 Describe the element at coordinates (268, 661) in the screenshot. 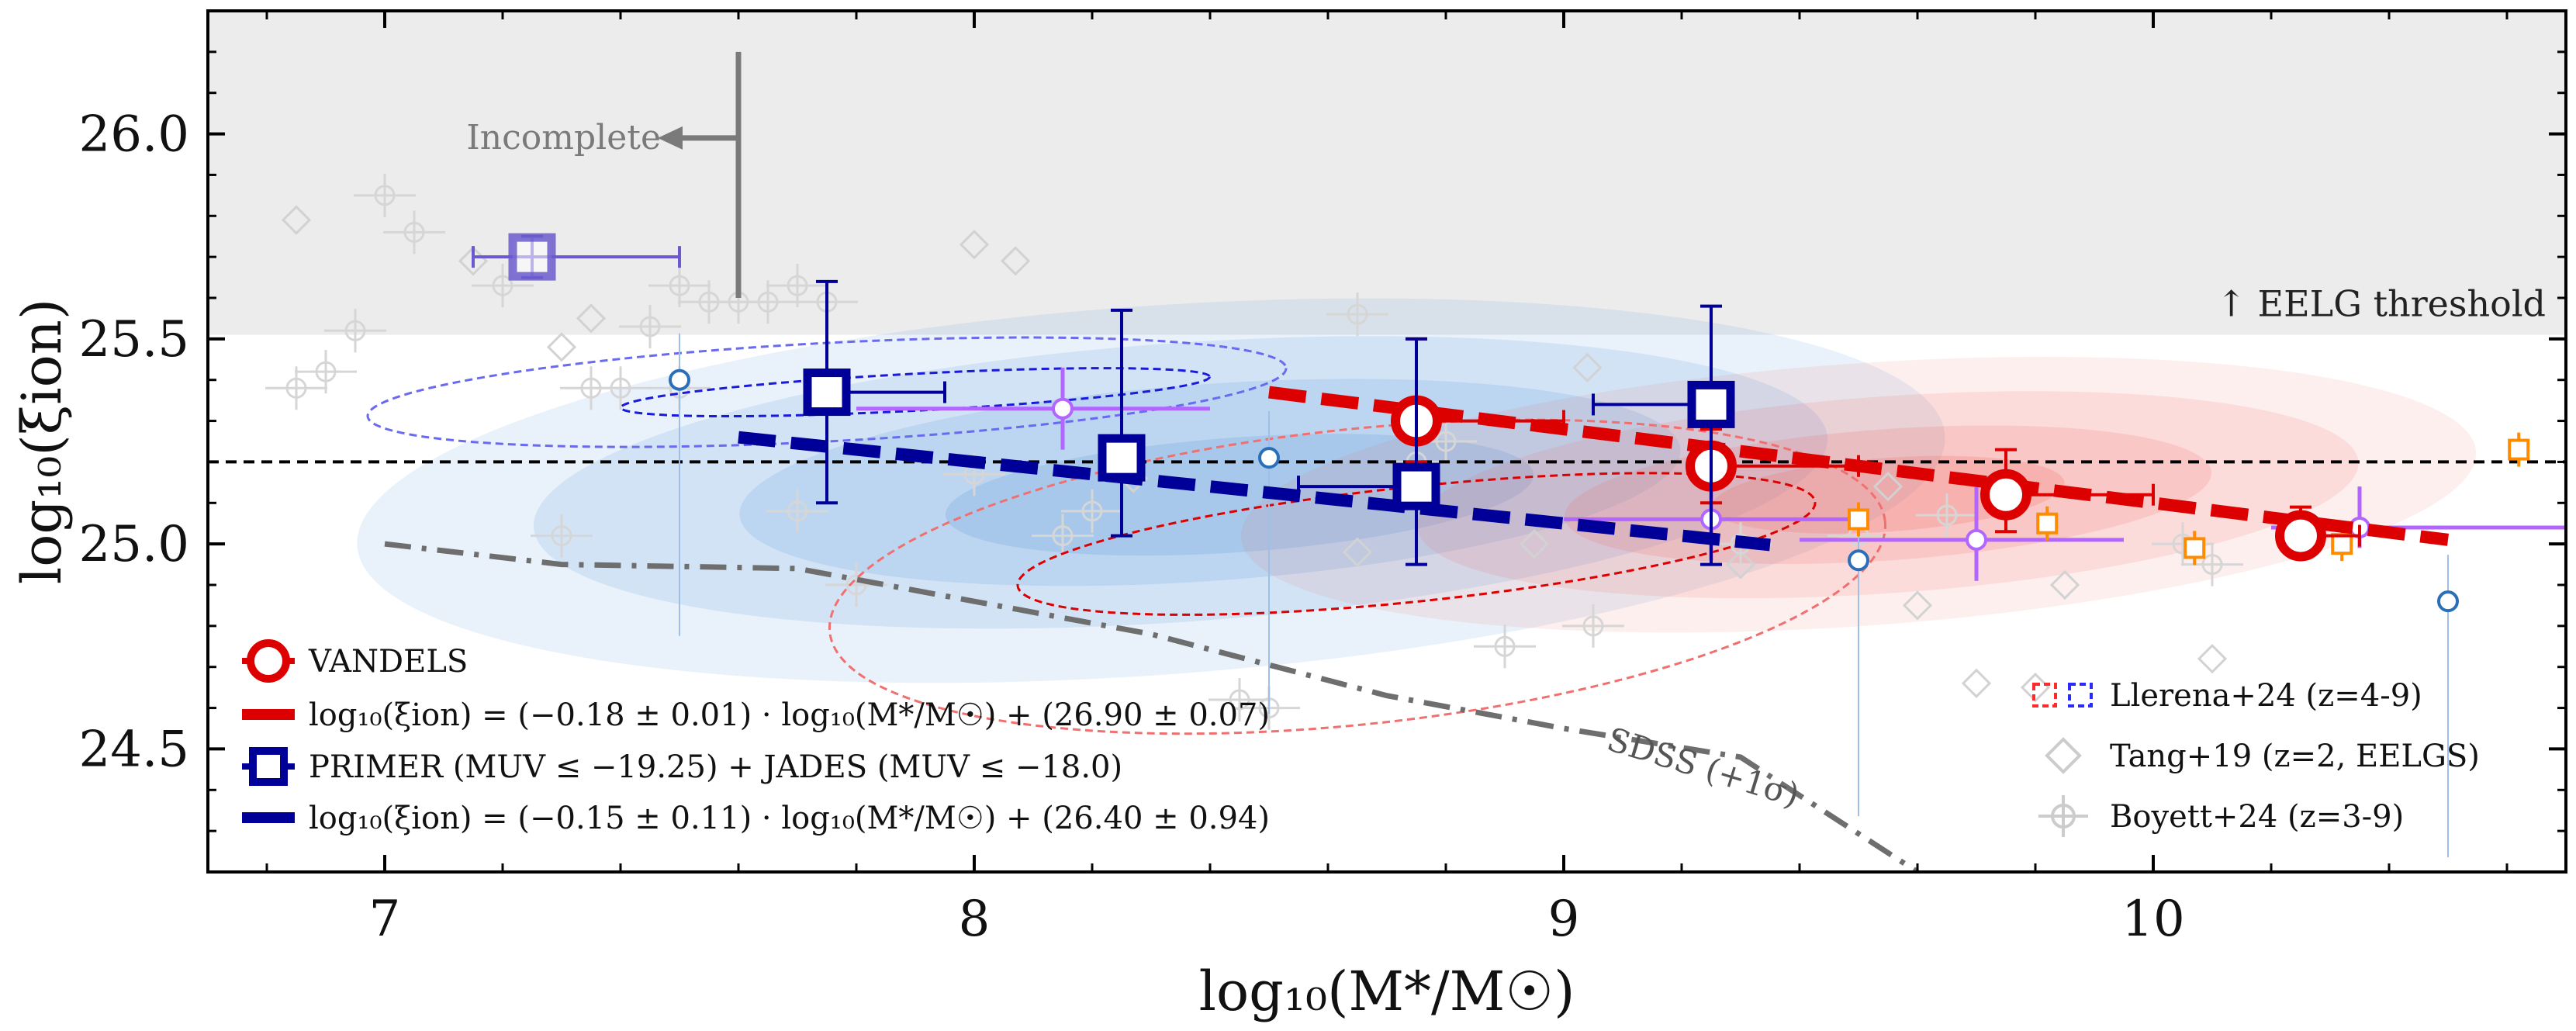

I see `legend-vandels-marker` at that location.